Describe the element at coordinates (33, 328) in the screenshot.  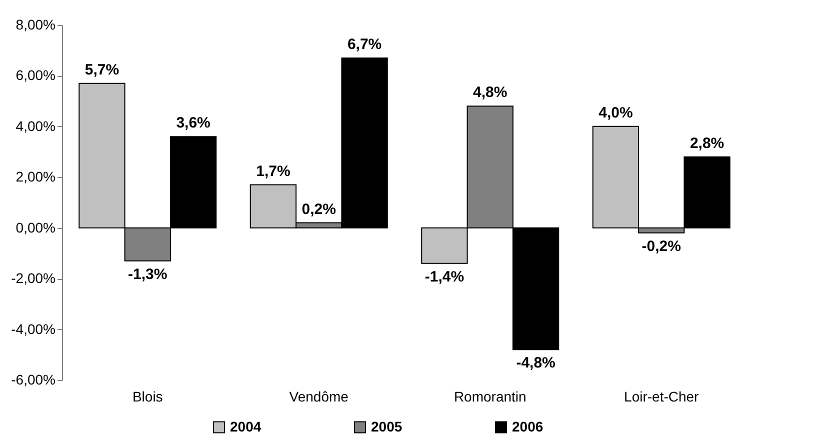
I see `y-tick-label: -4,00%` at that location.